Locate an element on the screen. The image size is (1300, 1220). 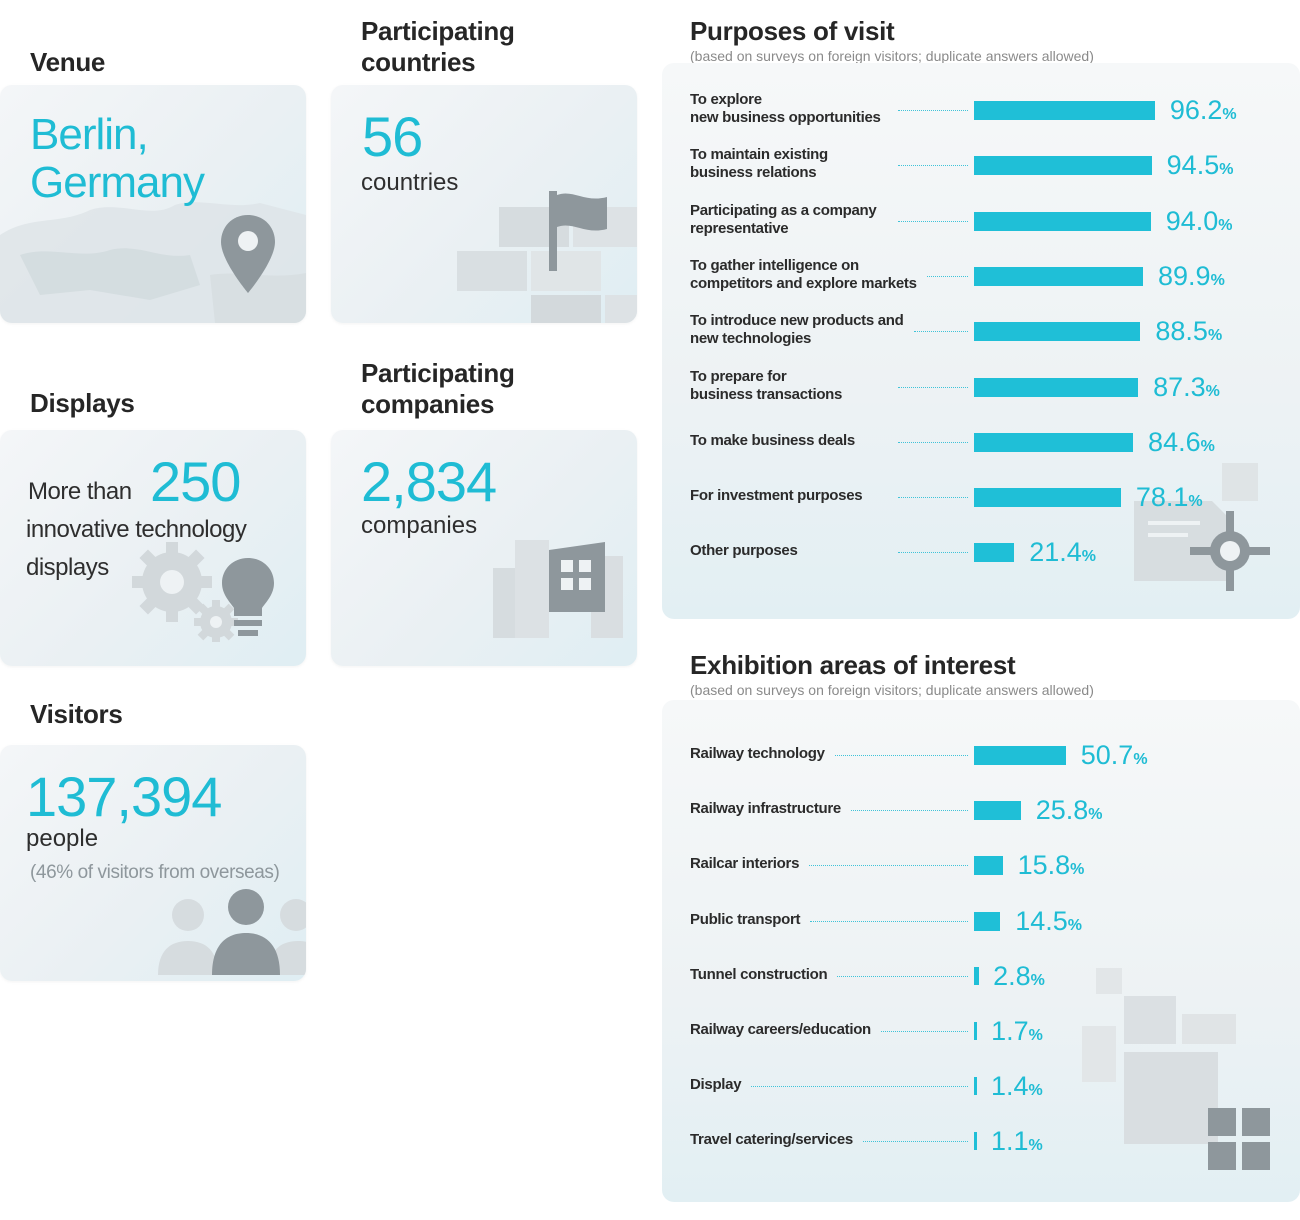
bar-label-line: business relations is located at coordinates (753, 173).